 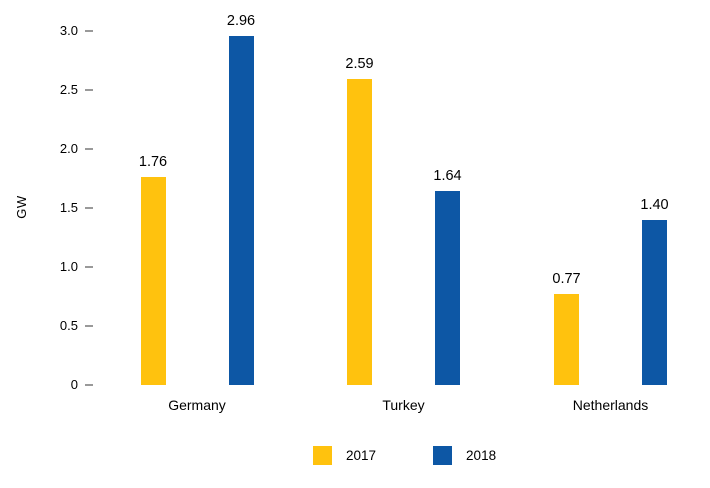 What do you see at coordinates (68, 207) in the screenshot?
I see `y-tick-label: 1.5` at bounding box center [68, 207].